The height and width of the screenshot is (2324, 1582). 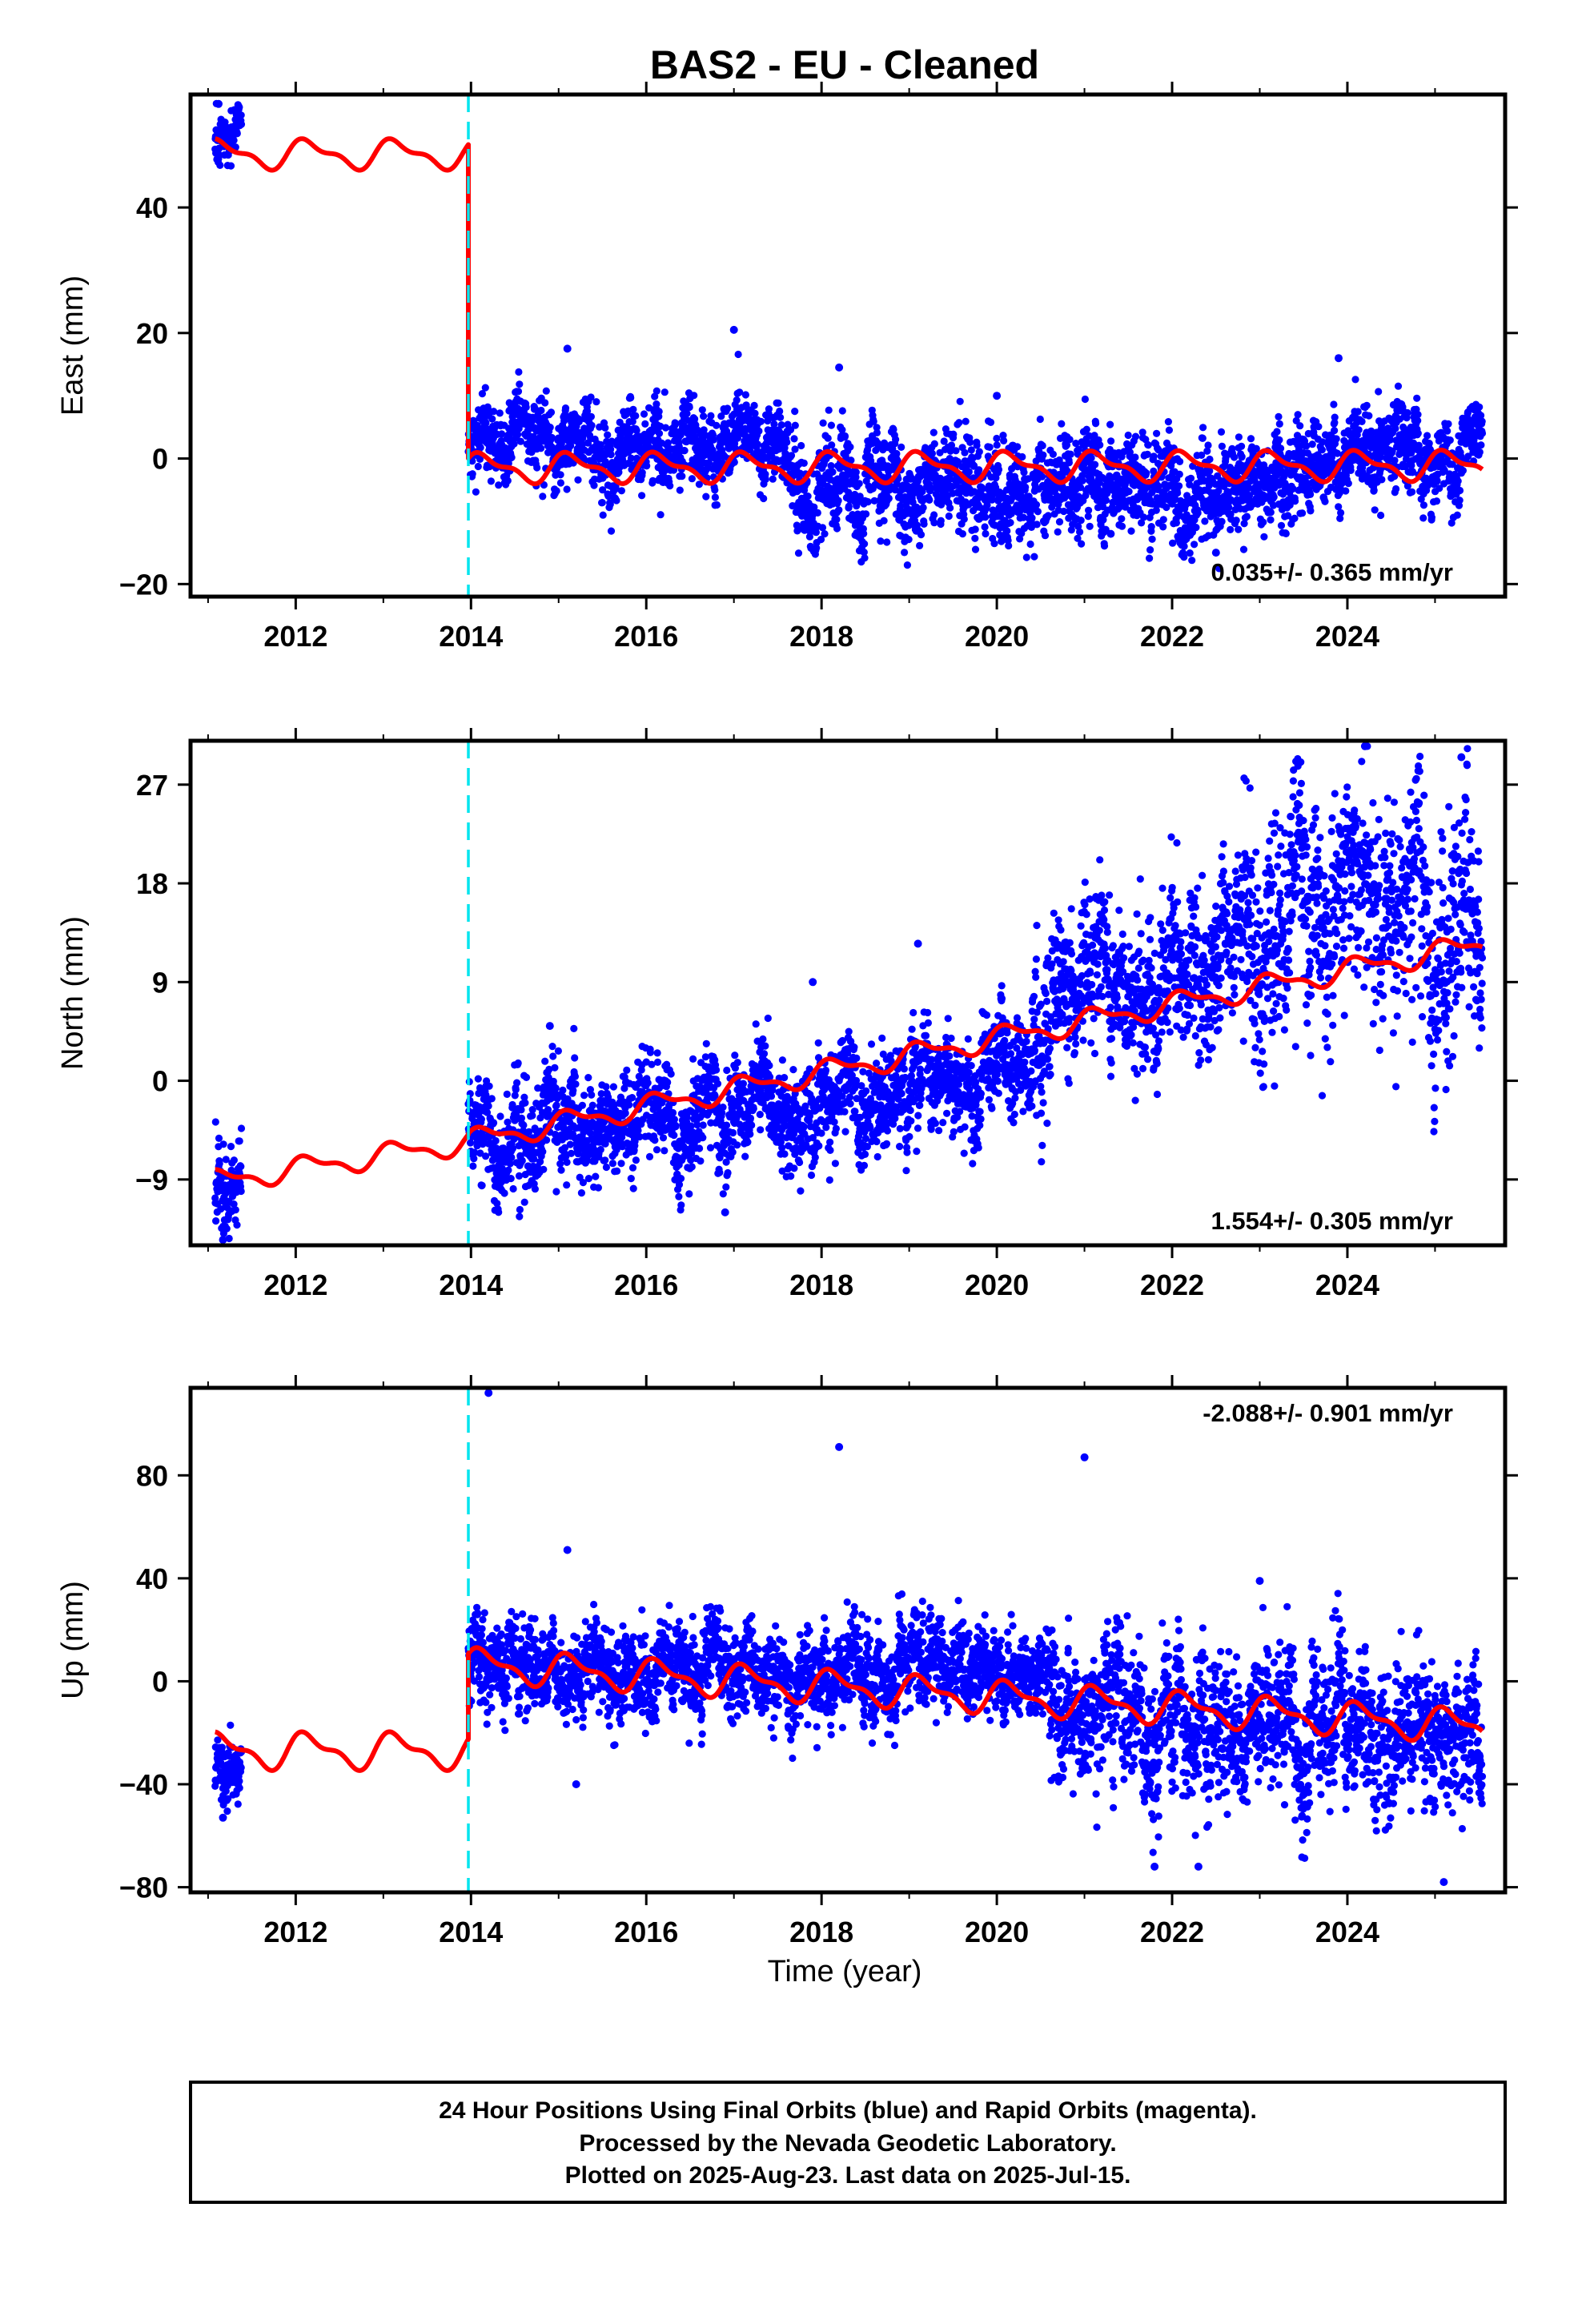 What do you see at coordinates (152, 785) in the screenshot?
I see `y-tick-label: 27` at bounding box center [152, 785].